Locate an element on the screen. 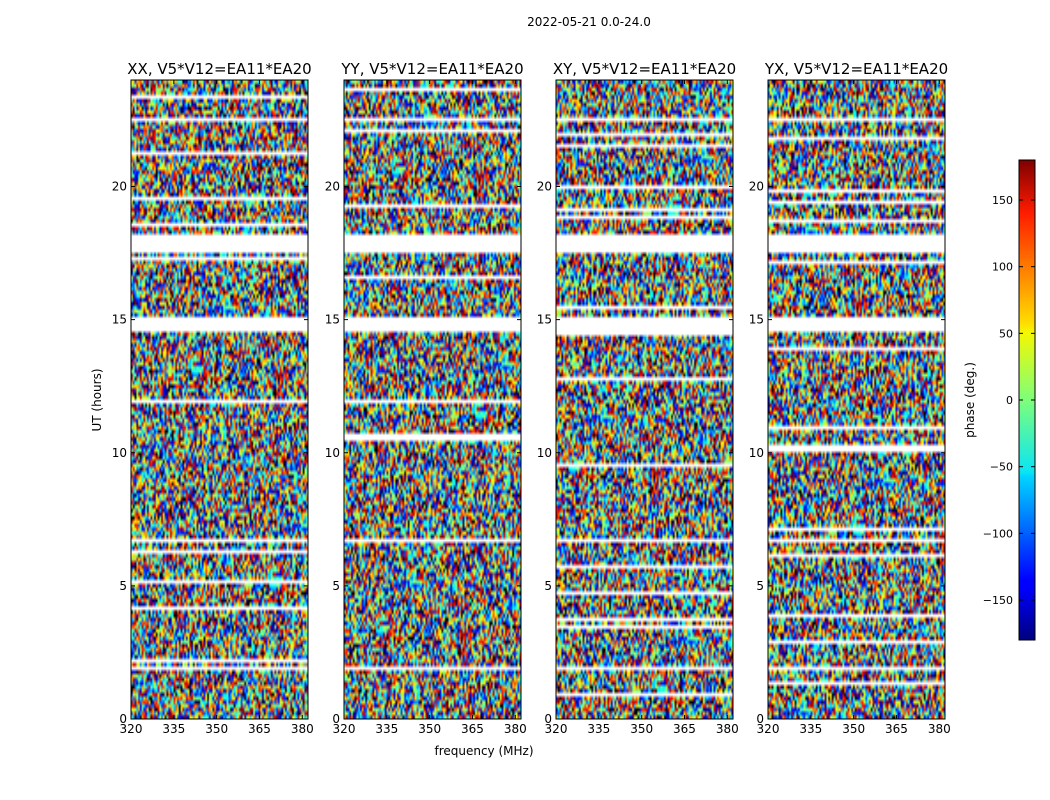  figure-suptitle: 2022-05-21 0.0-24.0 is located at coordinates (589, 22).